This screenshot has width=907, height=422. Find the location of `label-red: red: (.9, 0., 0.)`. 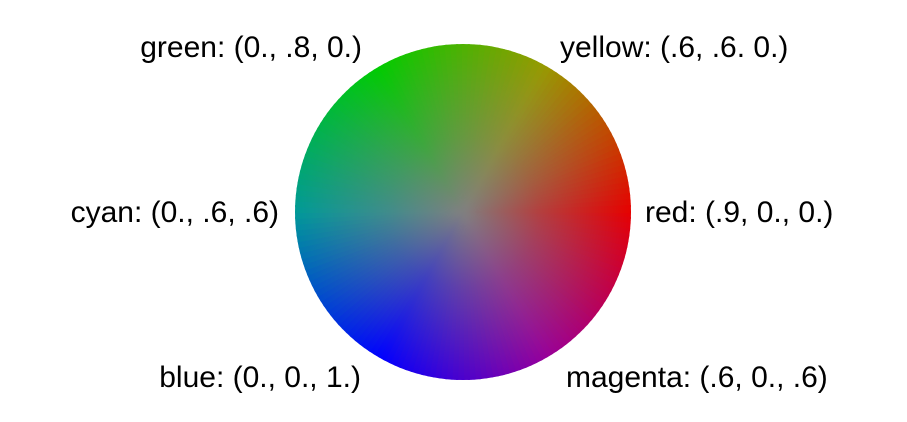

label-red: red: (.9, 0., 0.) is located at coordinates (739, 212).